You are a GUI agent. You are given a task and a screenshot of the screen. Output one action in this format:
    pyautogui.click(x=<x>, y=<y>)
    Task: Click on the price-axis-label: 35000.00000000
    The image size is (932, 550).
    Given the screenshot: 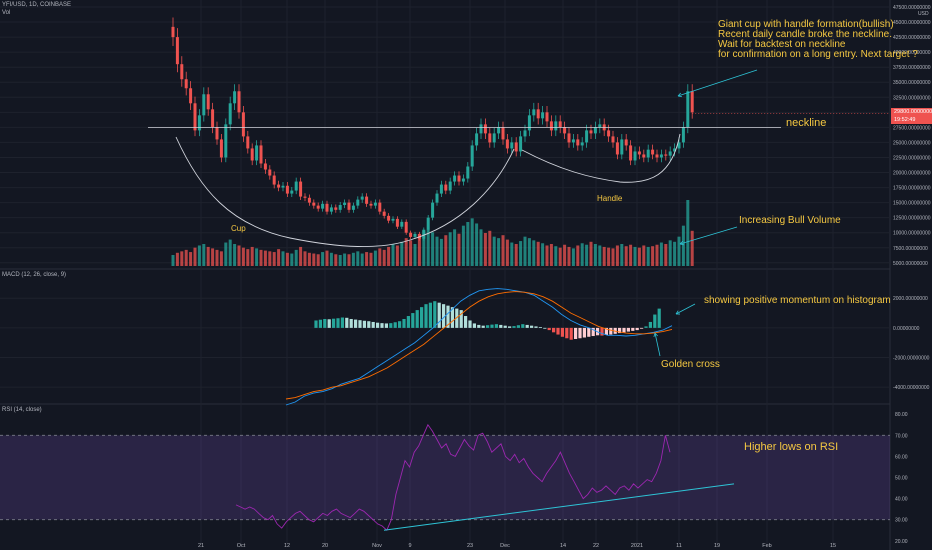 What is the action you would take?
    pyautogui.click(x=912, y=83)
    